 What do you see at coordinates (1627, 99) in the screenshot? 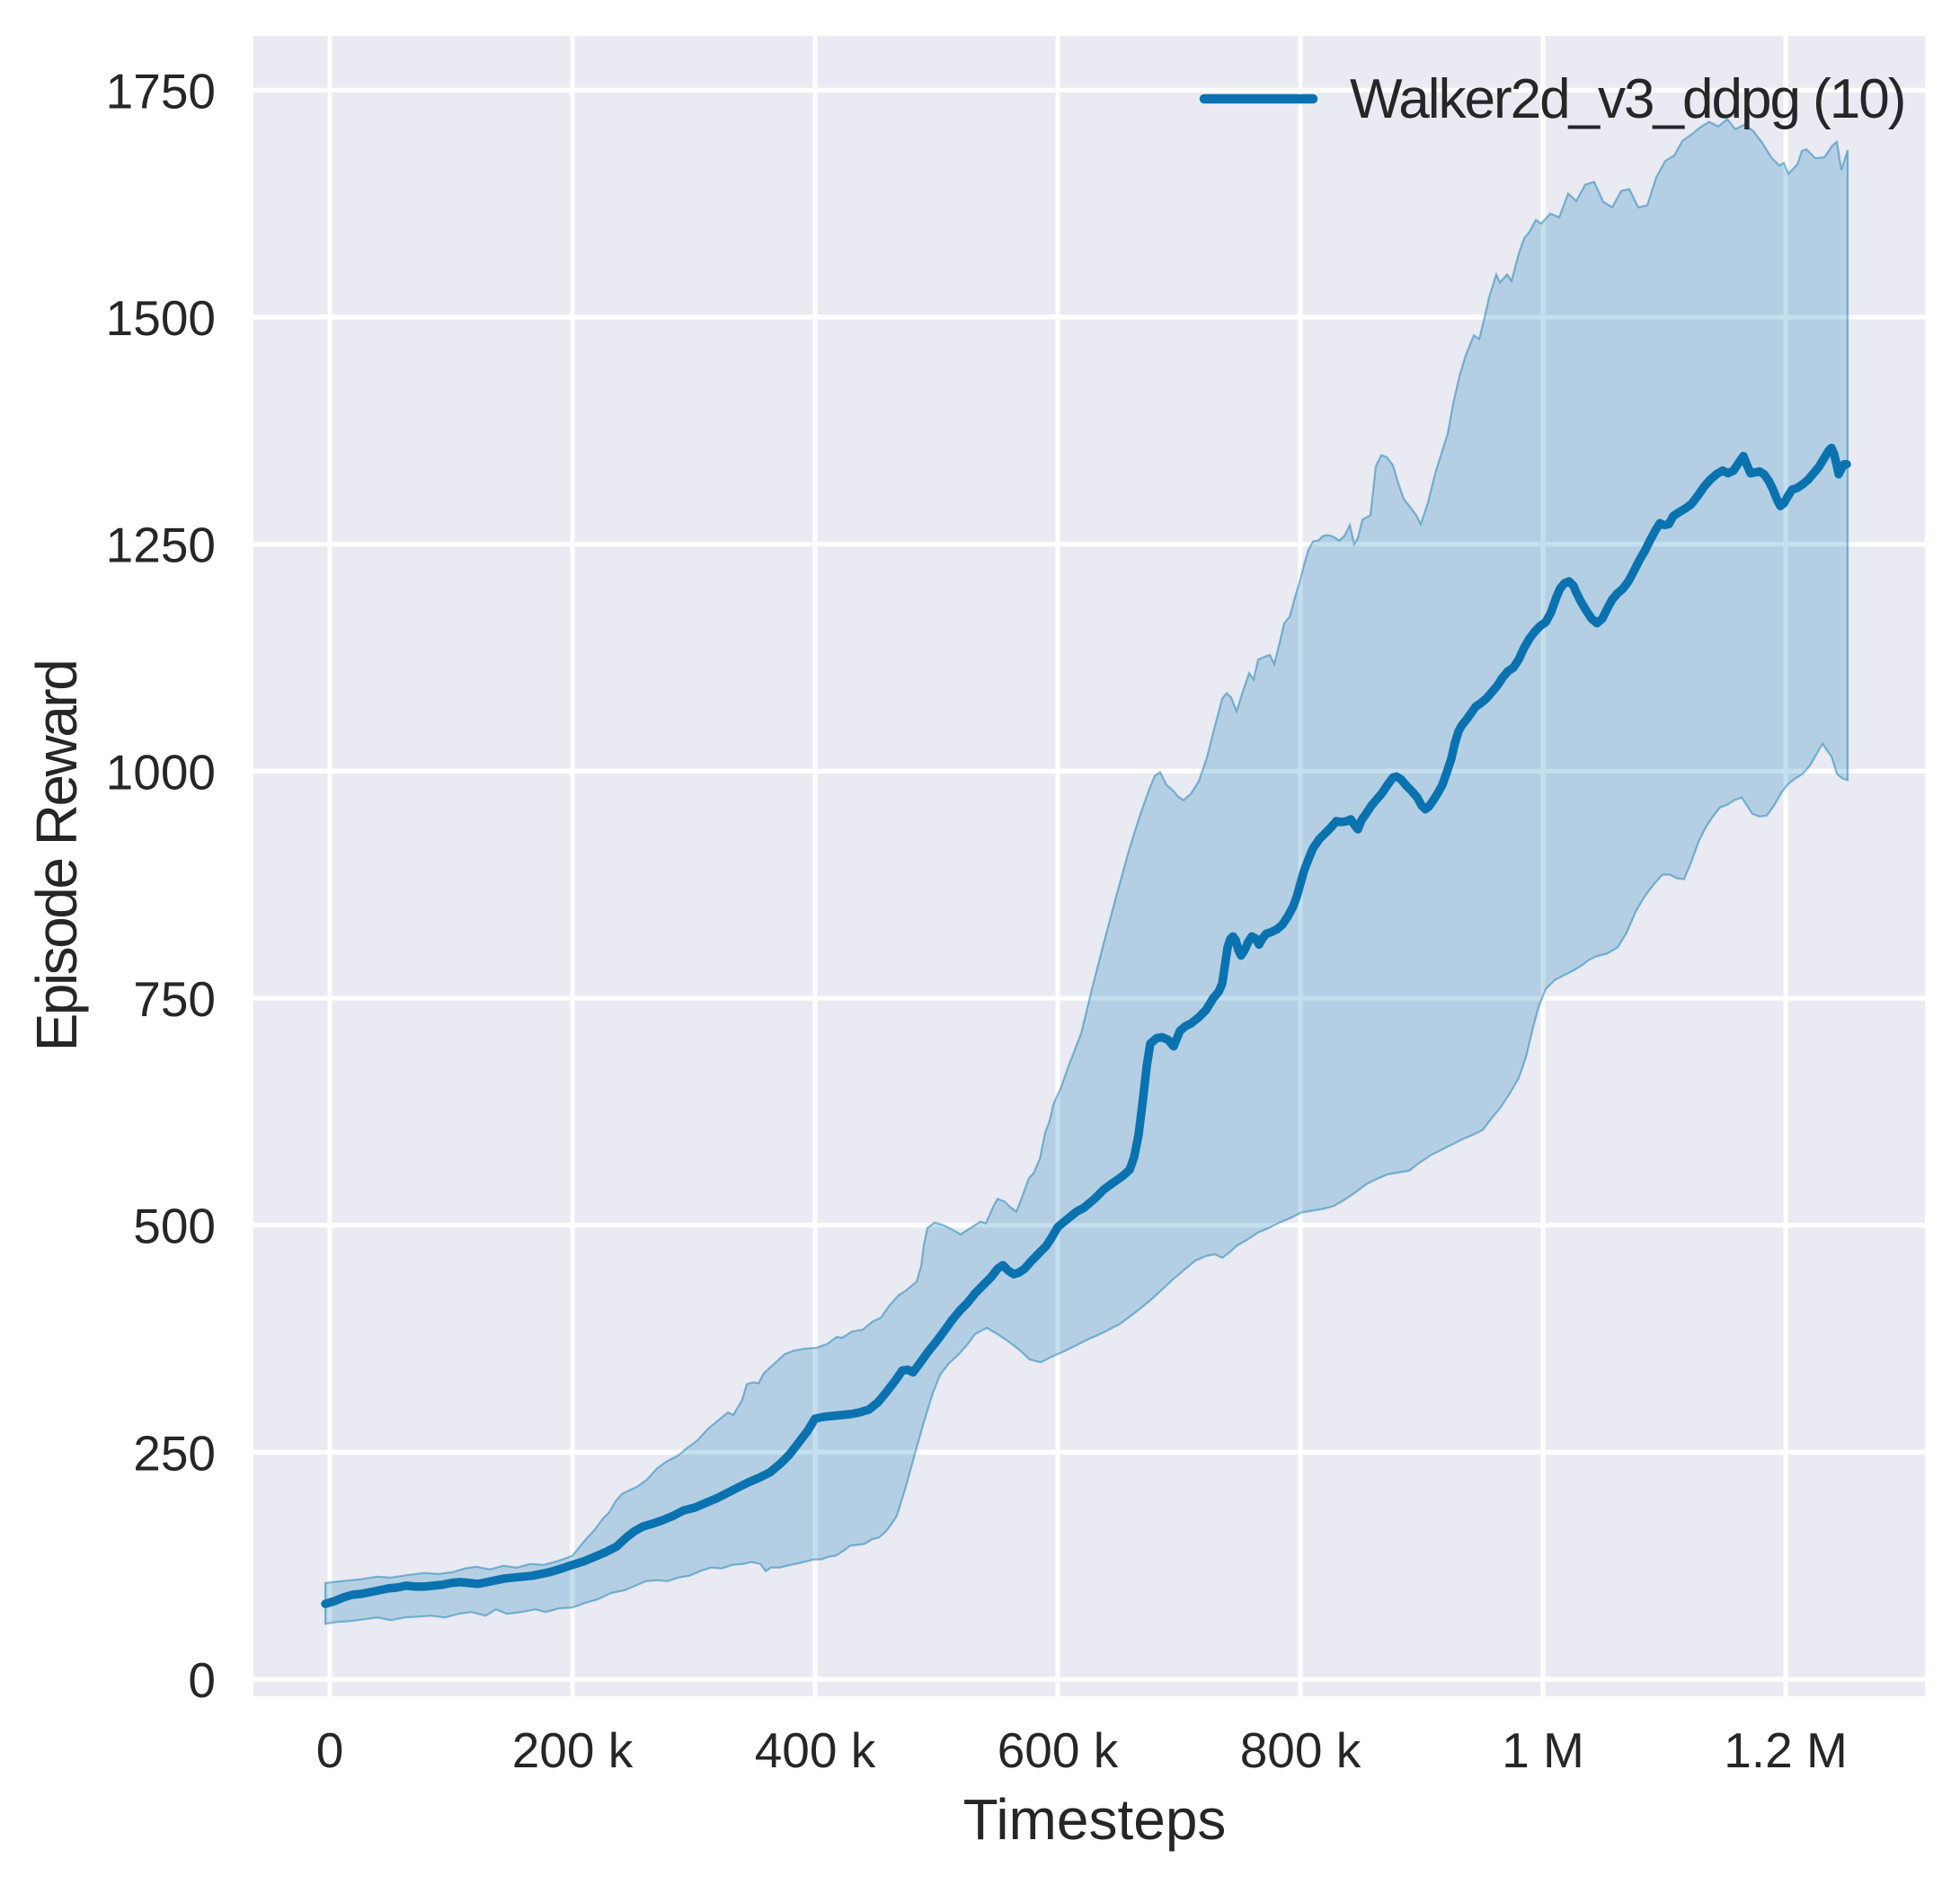
I see `svg-text: Walker2d_v3_ddpg (10)` at bounding box center [1627, 99].